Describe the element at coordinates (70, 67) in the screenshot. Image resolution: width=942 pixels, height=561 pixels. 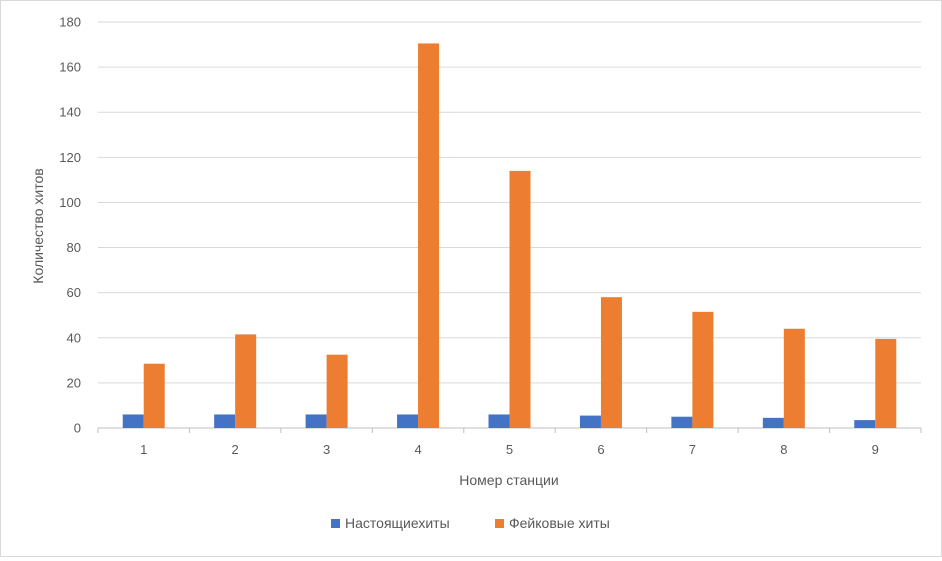
I see `y-tick-label: 160` at that location.